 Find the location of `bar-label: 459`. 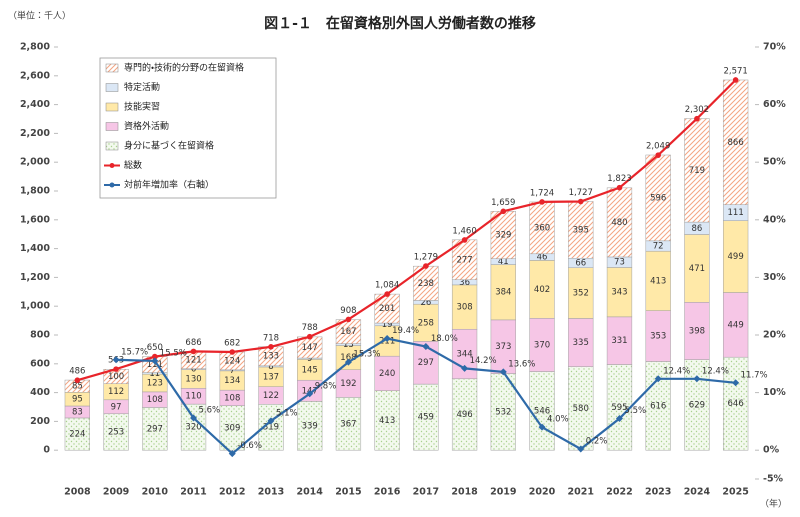

bar-label: 459 is located at coordinates (426, 418).